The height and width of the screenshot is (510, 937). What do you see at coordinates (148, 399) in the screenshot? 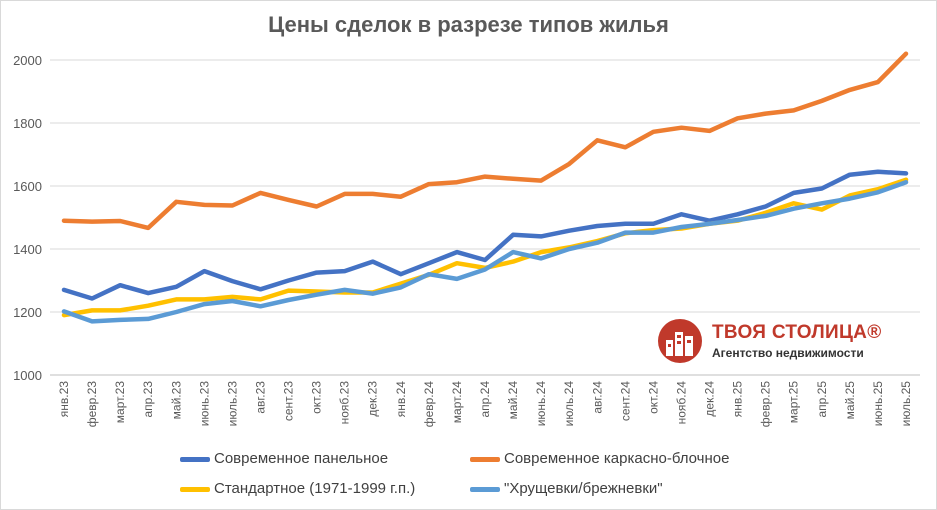
I see `x-tick-label: апр.23` at bounding box center [148, 399].